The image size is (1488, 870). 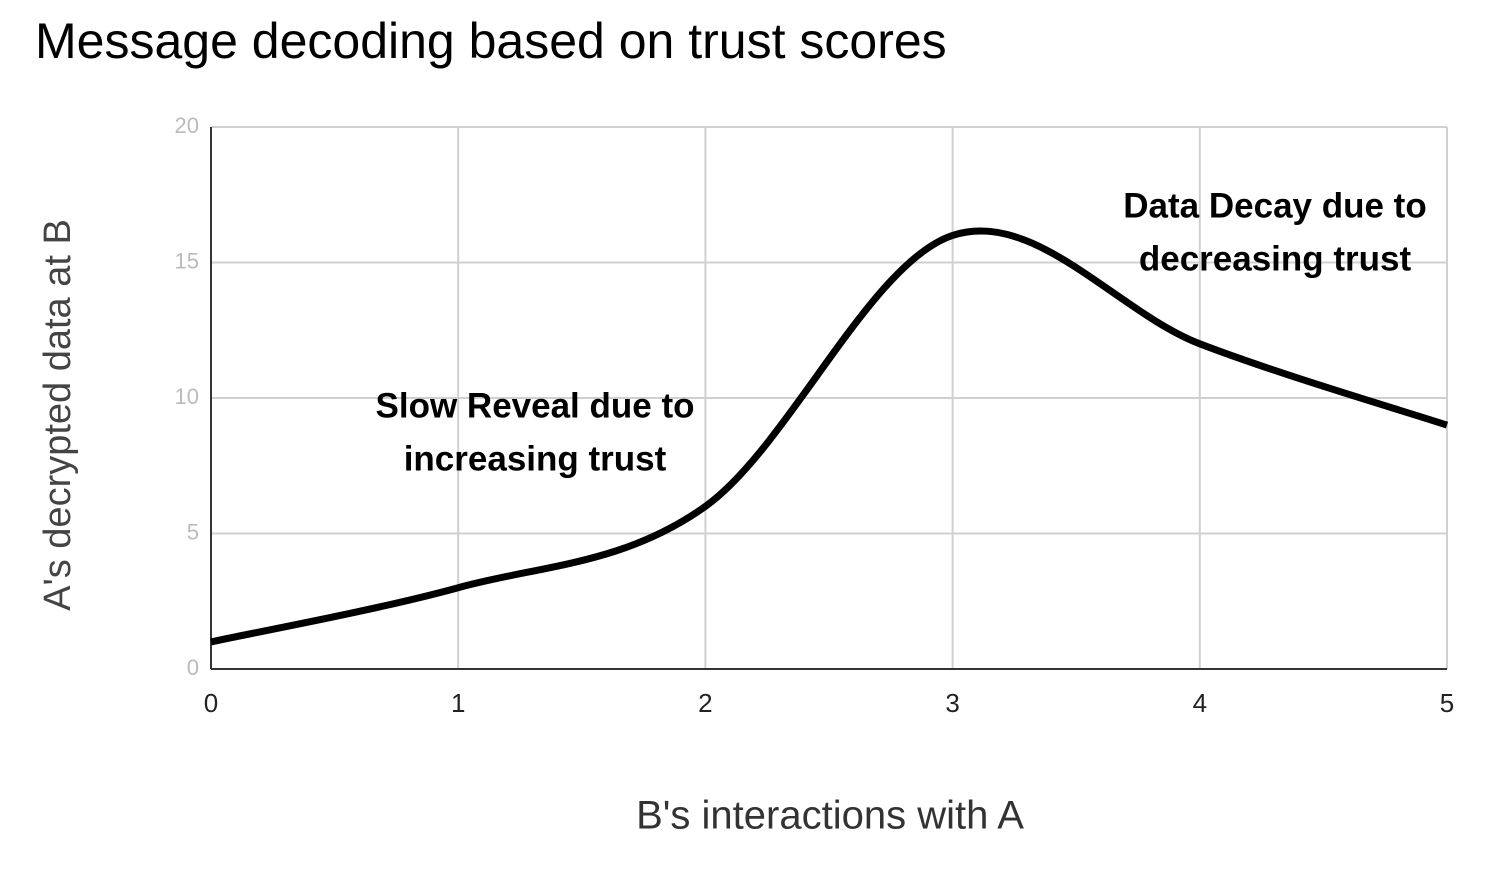 What do you see at coordinates (830, 816) in the screenshot?
I see `x-axis-label: B's interactions with A` at bounding box center [830, 816].